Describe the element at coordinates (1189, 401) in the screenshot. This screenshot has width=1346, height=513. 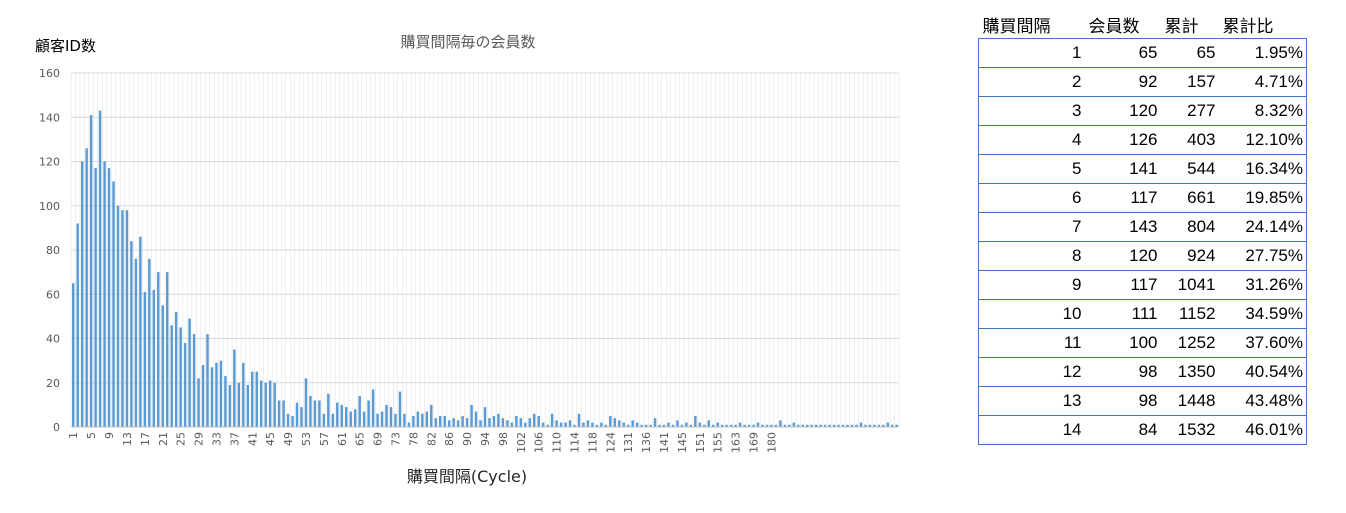
I see `cell-cumulative: 1448` at that location.